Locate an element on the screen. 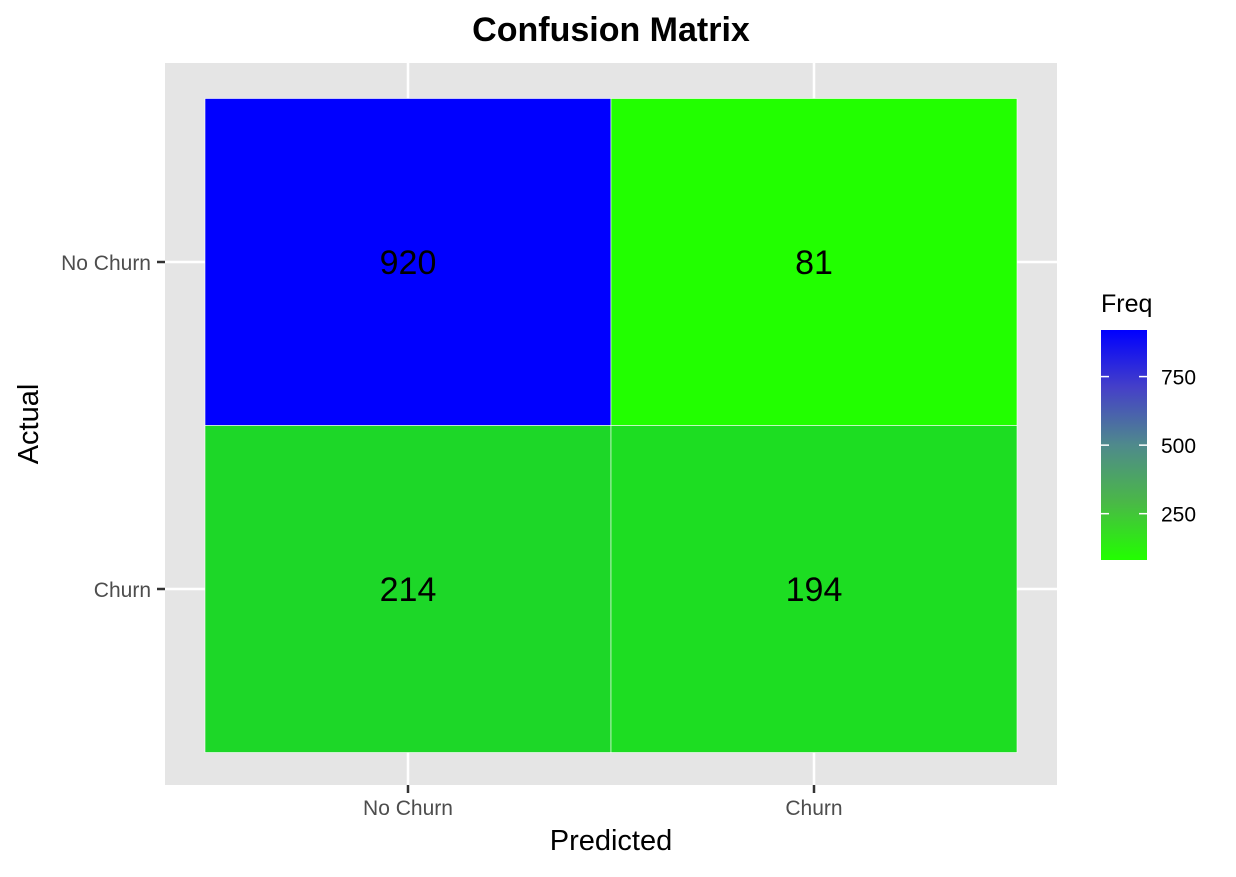  legend-tick-label-2: 750 is located at coordinates (1178, 378).